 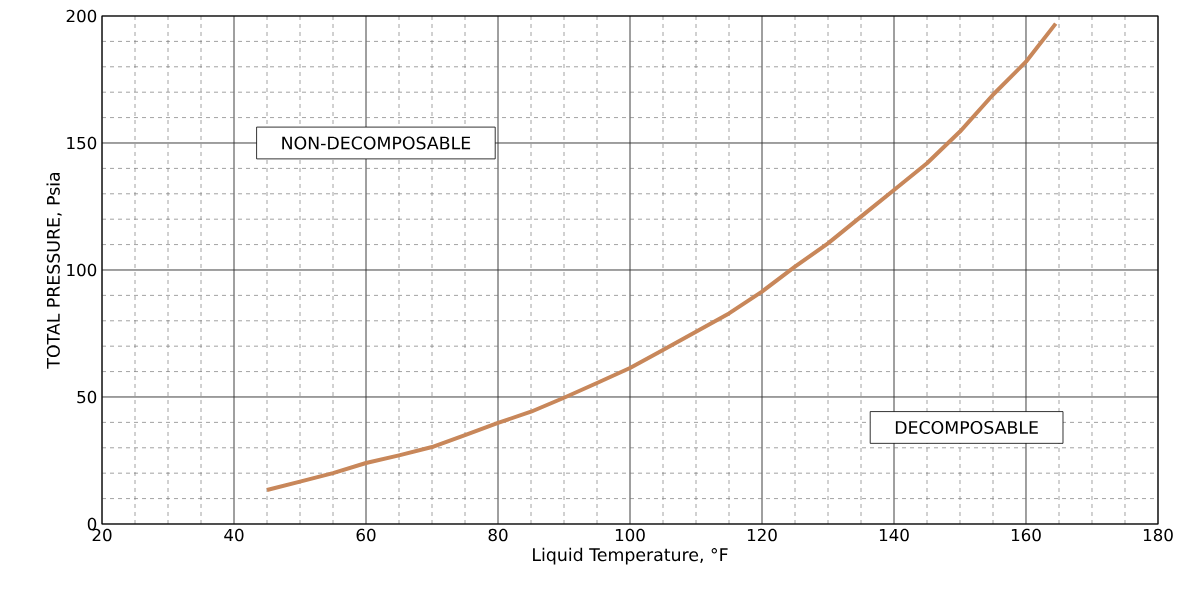 What do you see at coordinates (966, 427) in the screenshot?
I see `annotation: DECOMPOSABLE` at bounding box center [966, 427].